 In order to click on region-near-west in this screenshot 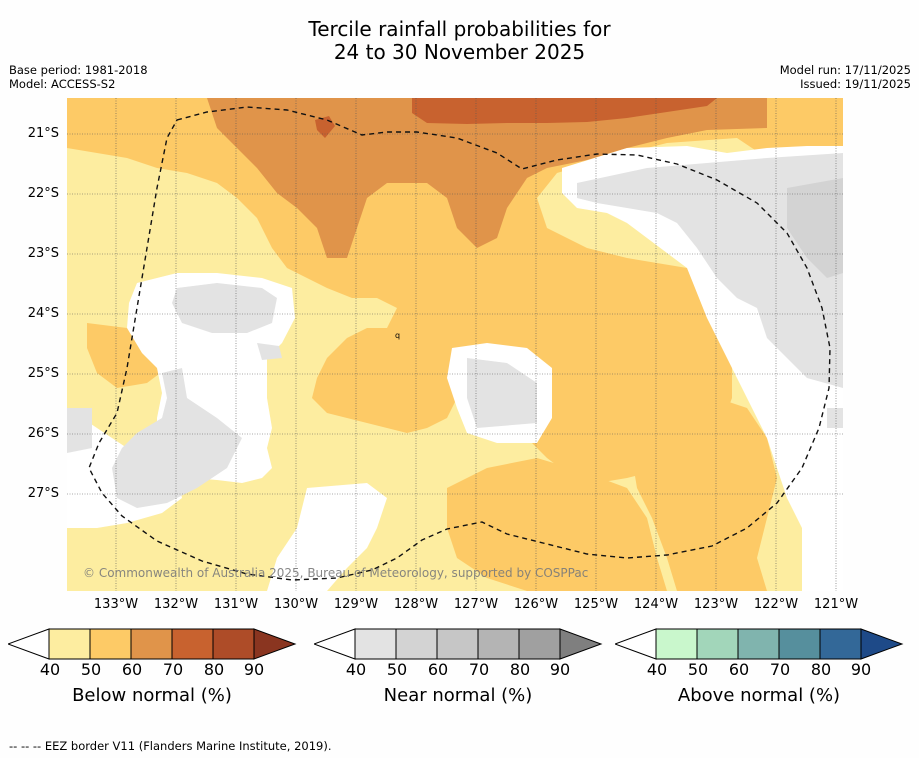, I will do `click(224, 308)`.